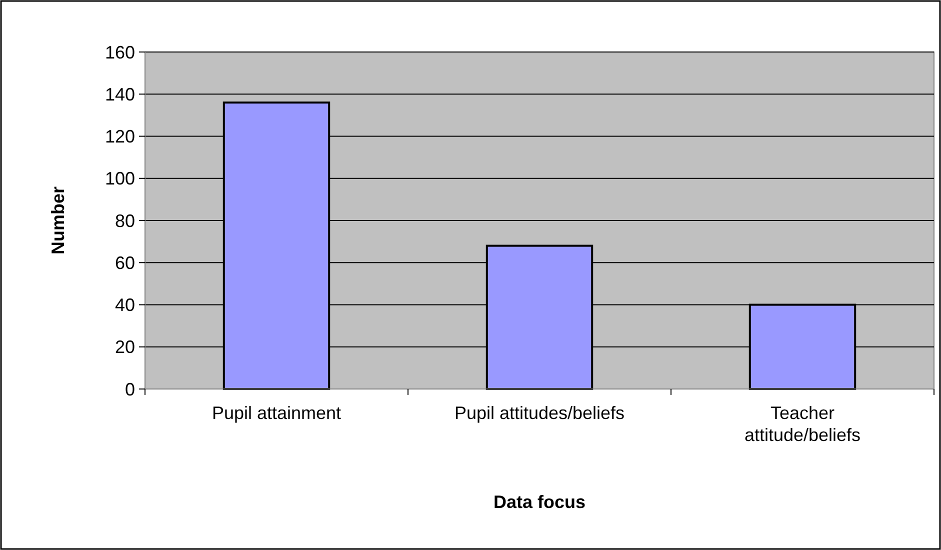 The height and width of the screenshot is (550, 941). Describe the element at coordinates (124, 220) in the screenshot. I see `y-tick-label: 80` at that location.